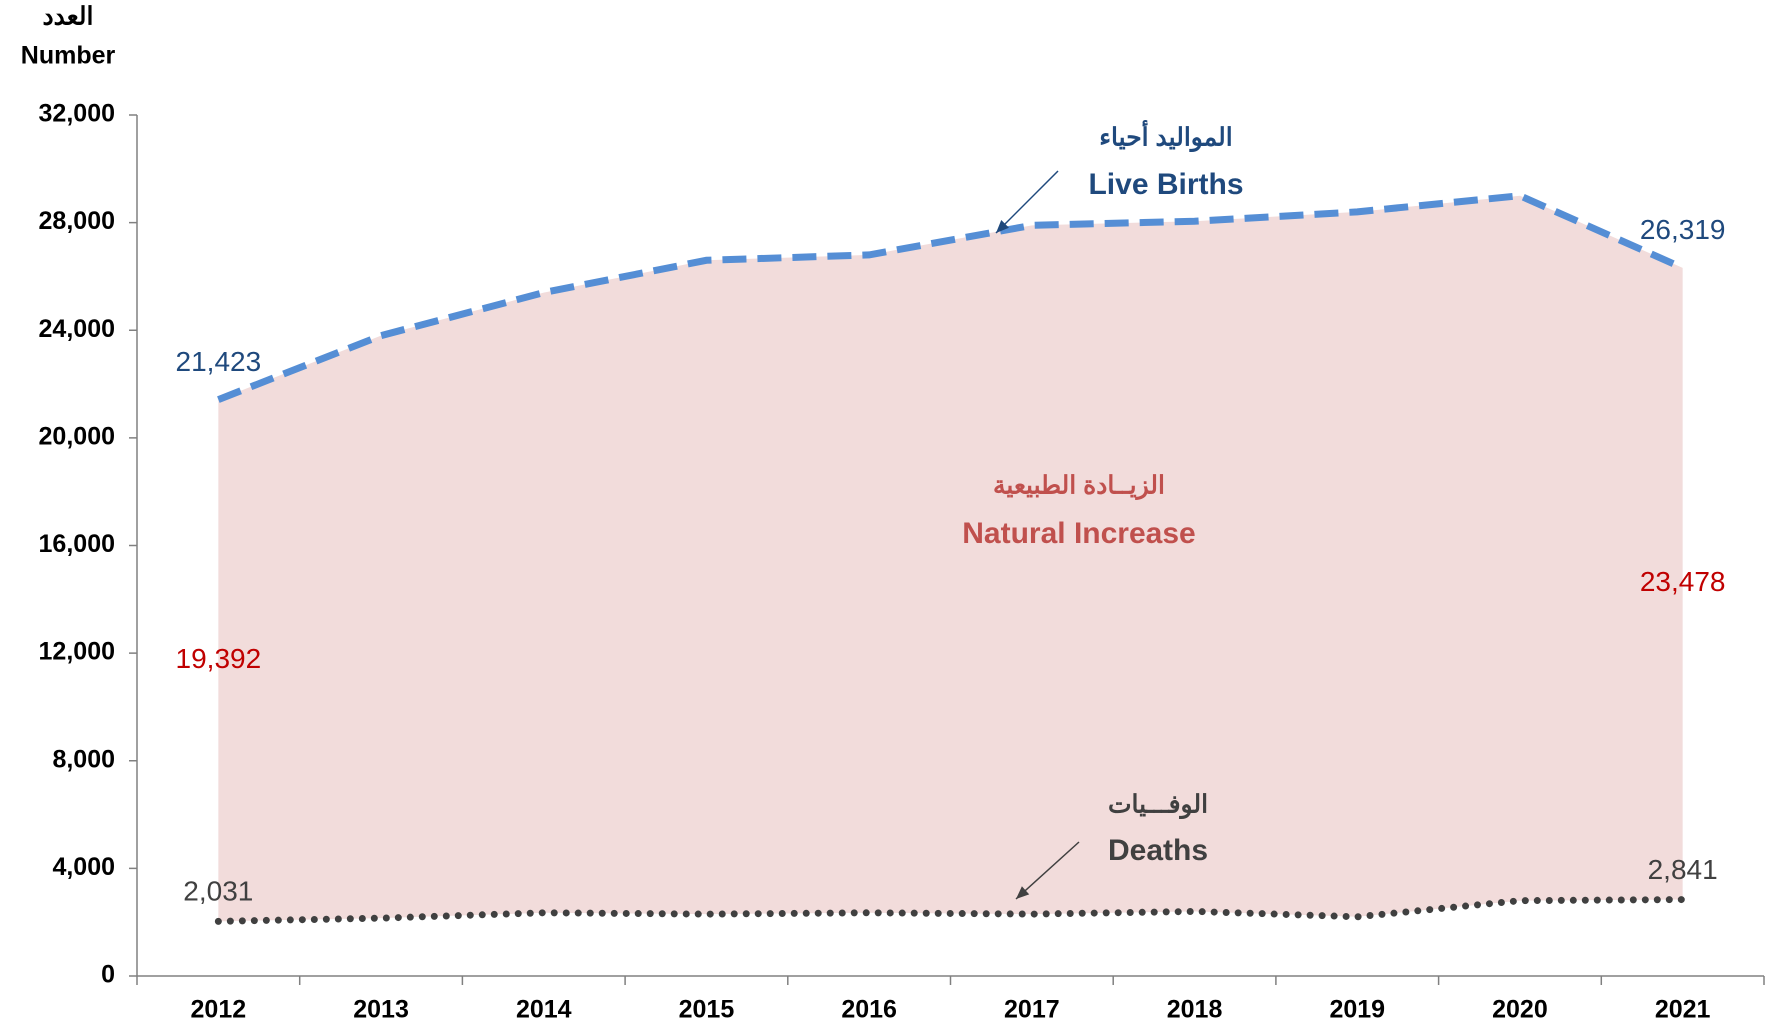 The image size is (1775, 1024). Describe the element at coordinates (108, 975) in the screenshot. I see `y-tick-label: 0` at that location.